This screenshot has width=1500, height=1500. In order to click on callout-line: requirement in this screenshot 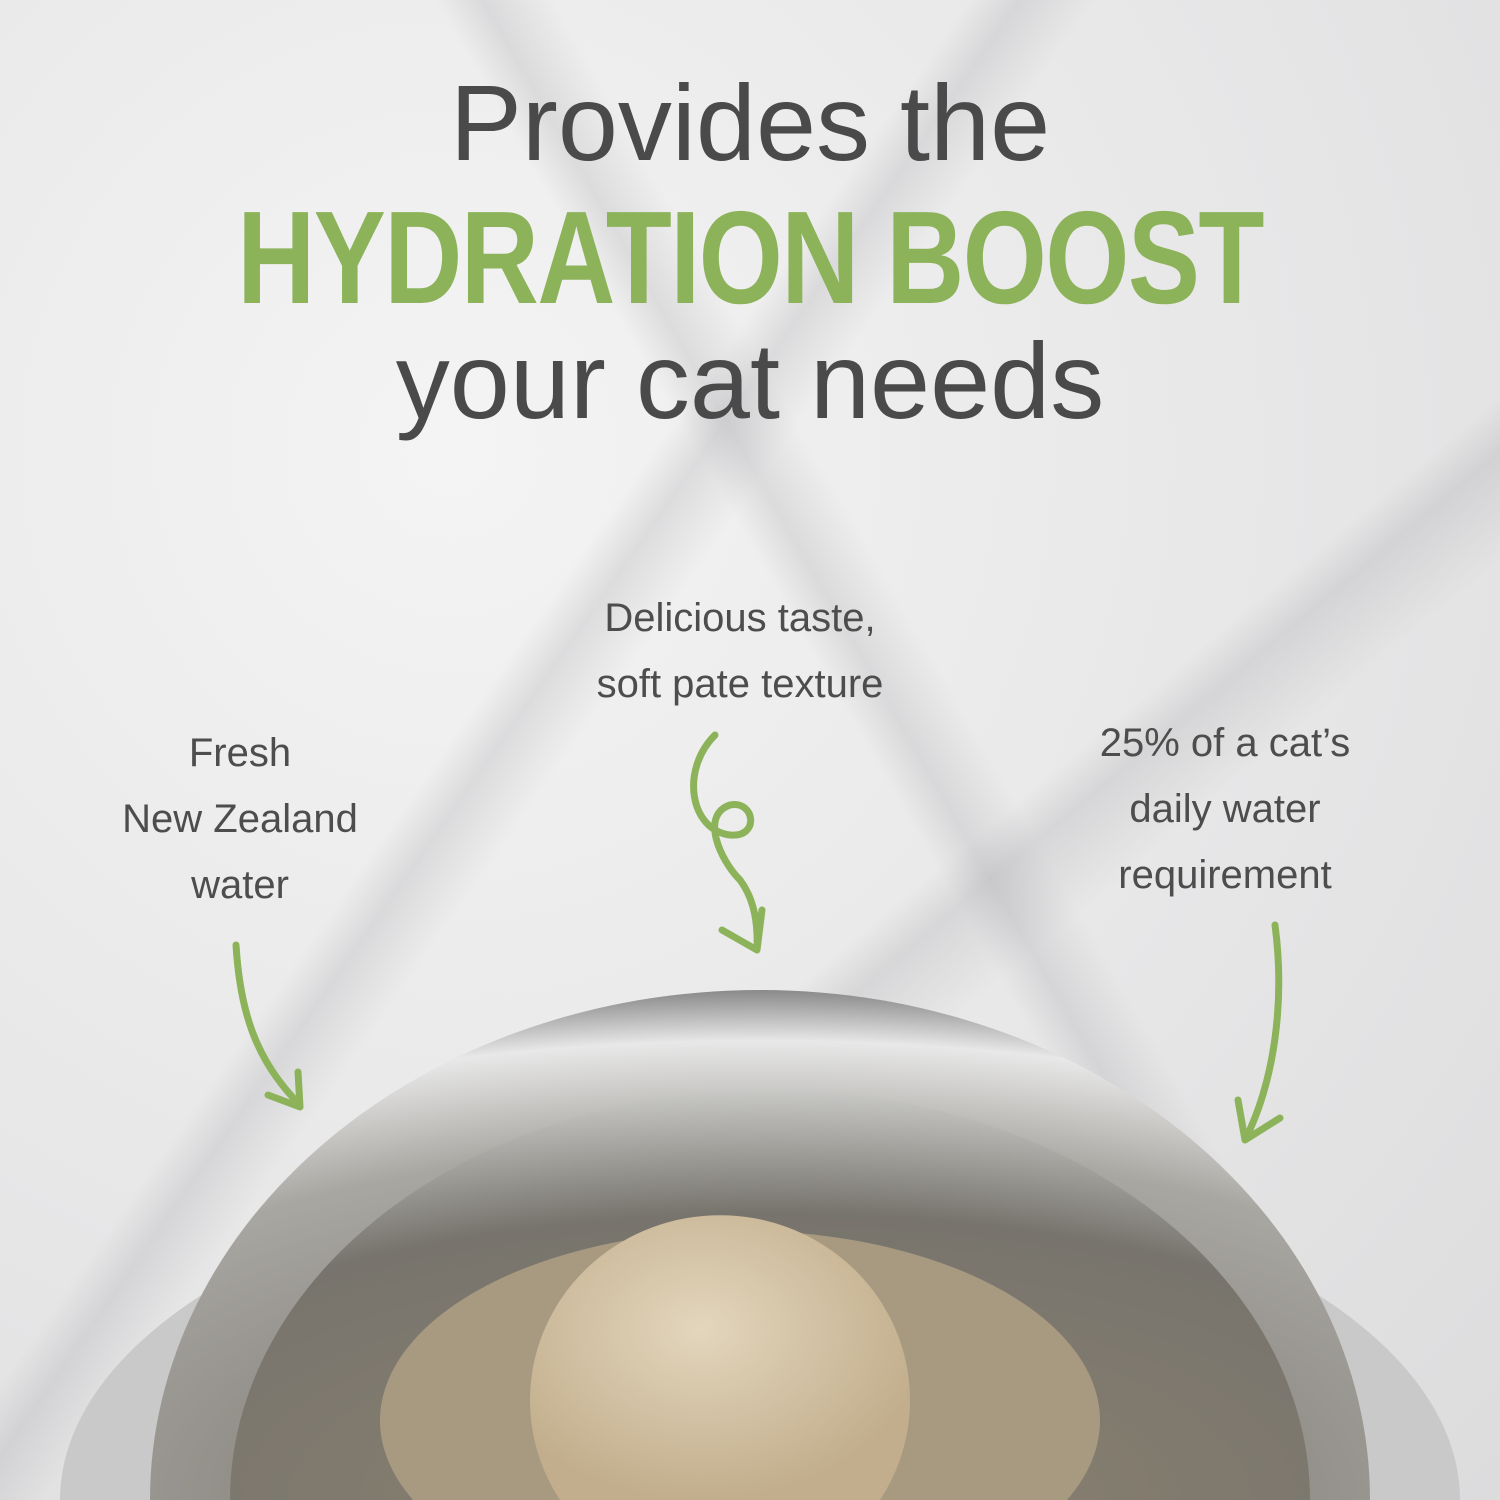, I will do `click(1225, 875)`.